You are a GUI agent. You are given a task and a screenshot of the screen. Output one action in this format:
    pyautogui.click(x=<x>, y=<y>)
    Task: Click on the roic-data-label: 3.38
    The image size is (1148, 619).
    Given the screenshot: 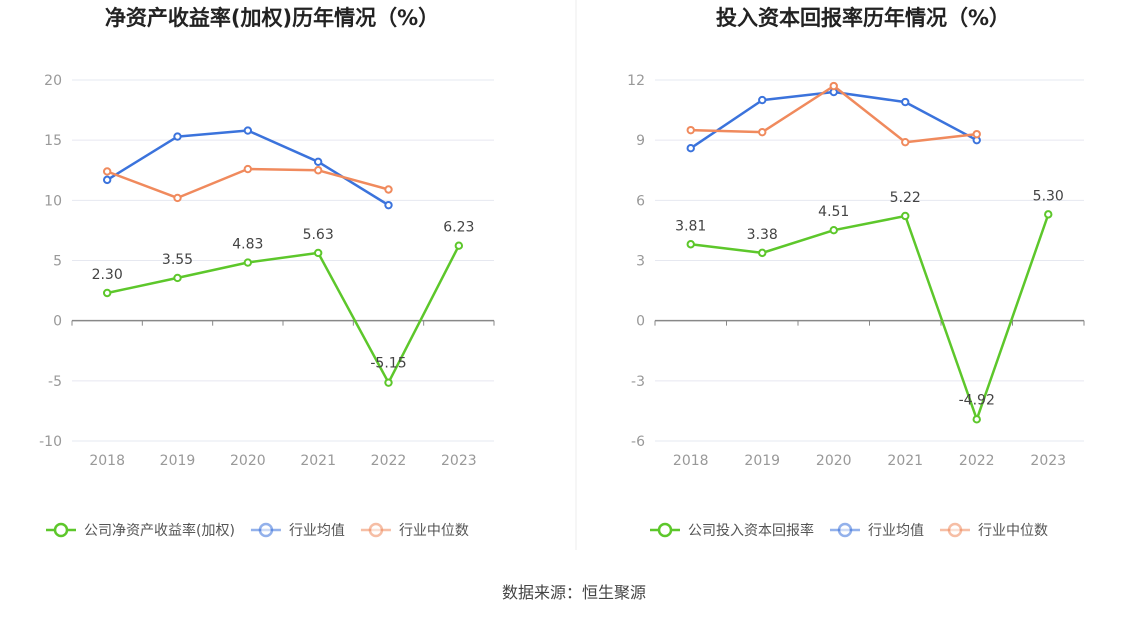 What is the action you would take?
    pyautogui.click(x=762, y=235)
    